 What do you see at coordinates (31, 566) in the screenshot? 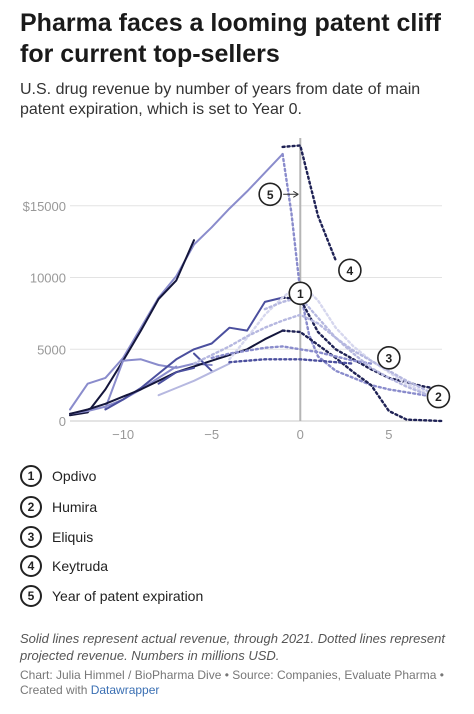
I see `legend-number-circle: 4` at bounding box center [31, 566].